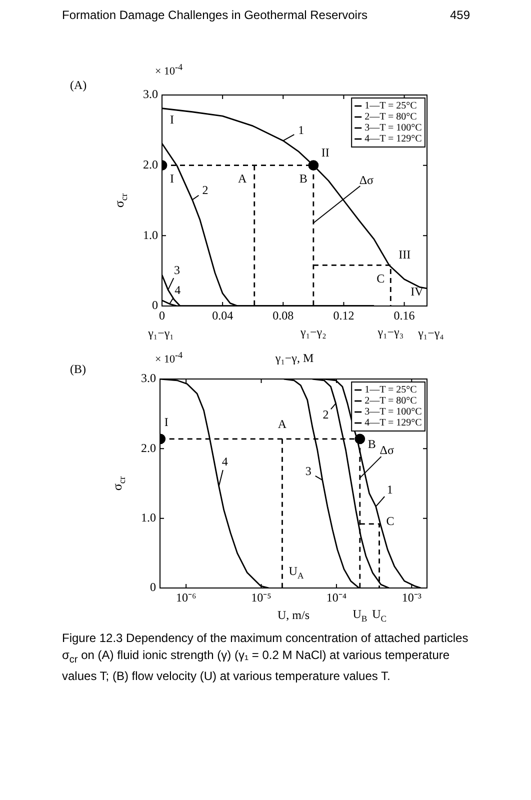 This screenshot has width=531, height=800. Describe the element at coordinates (186, 597) in the screenshot. I see `x-tick-label: 10⁻⁶` at that location.